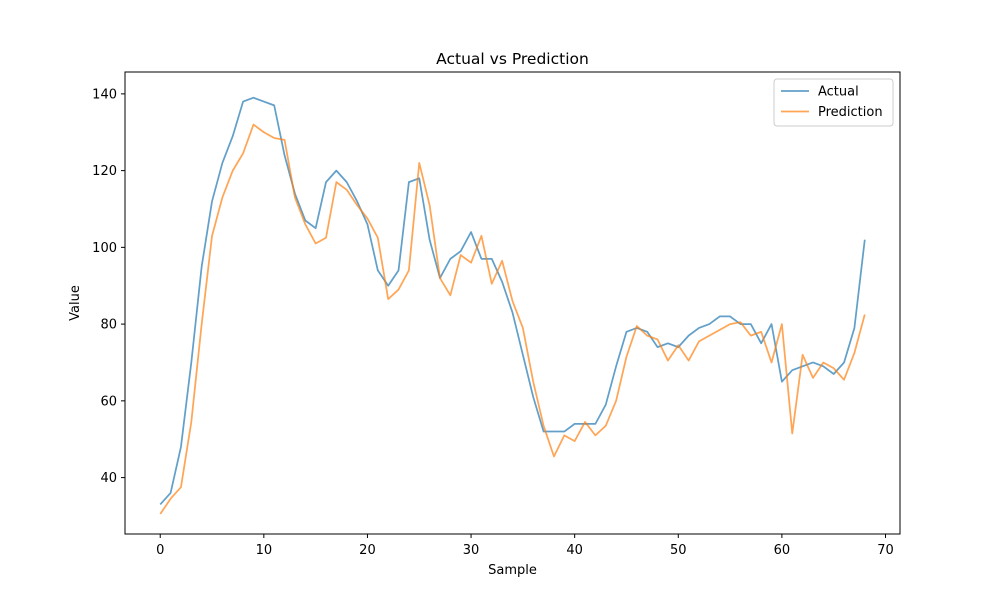 The image size is (1000, 600). I want to click on legend-label-actual: Actual, so click(838, 92).